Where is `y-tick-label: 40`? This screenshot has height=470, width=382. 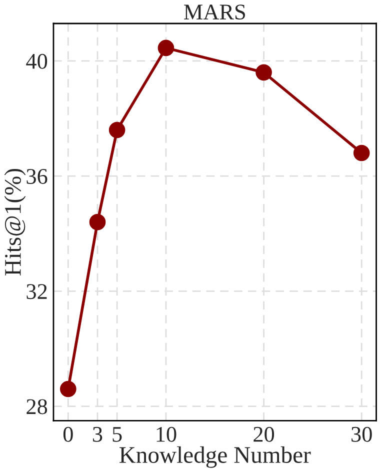 y-tick-label: 40 is located at coordinates (37, 61).